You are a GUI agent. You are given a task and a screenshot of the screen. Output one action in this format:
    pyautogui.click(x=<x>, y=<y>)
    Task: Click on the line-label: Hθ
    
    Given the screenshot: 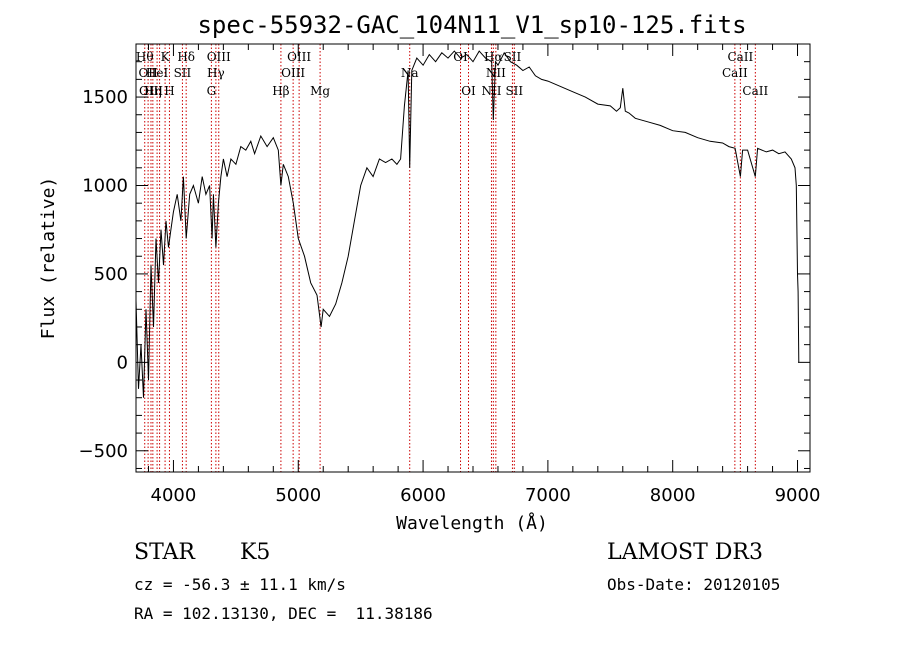 What is the action you would take?
    pyautogui.click(x=145, y=57)
    